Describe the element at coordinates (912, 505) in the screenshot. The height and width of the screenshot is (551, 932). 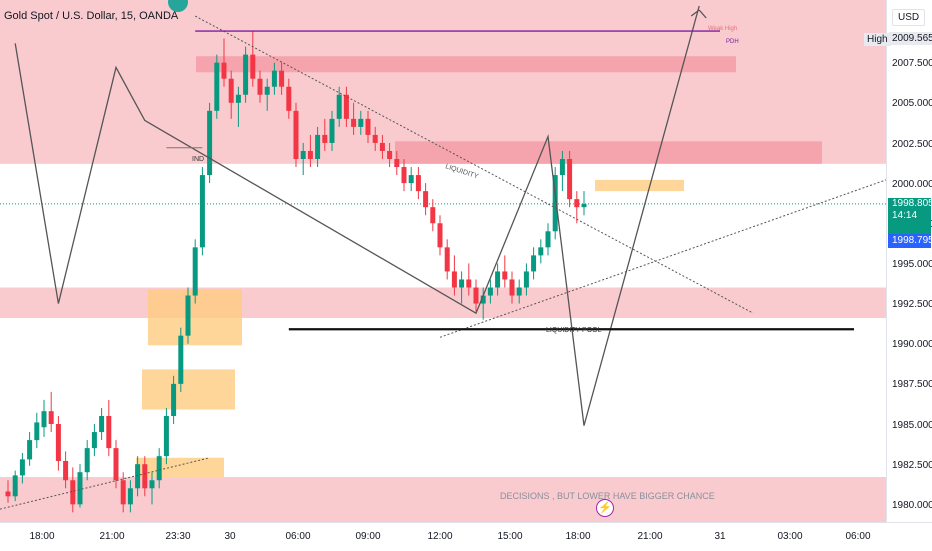
I see `y-tick-label: 1980.000` at that location.